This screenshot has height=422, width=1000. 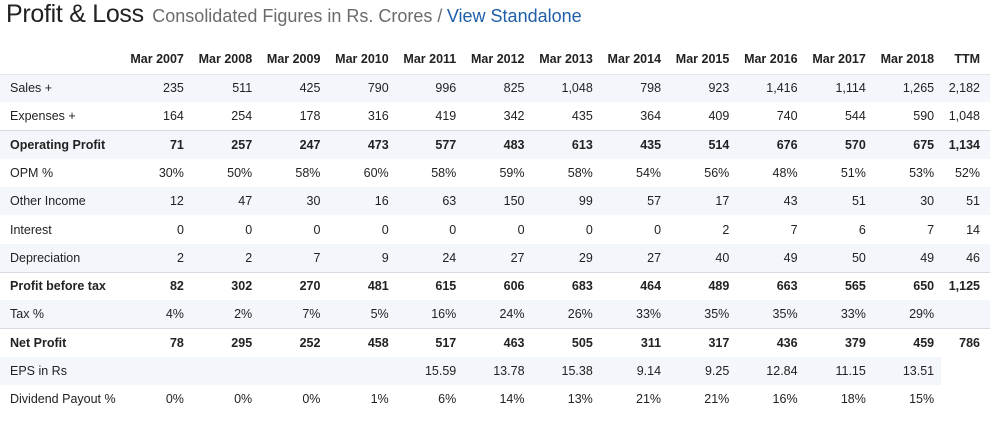 What do you see at coordinates (907, 286) in the screenshot?
I see `table-cell: 650` at bounding box center [907, 286].